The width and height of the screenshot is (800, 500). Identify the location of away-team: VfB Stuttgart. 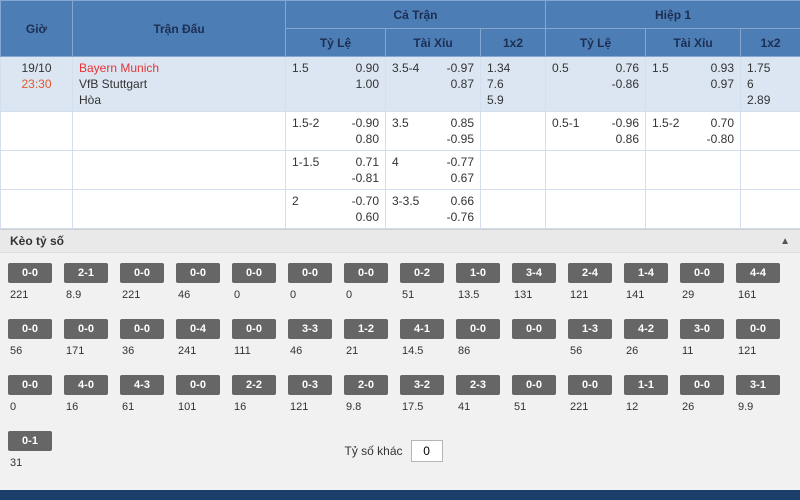
(113, 84).